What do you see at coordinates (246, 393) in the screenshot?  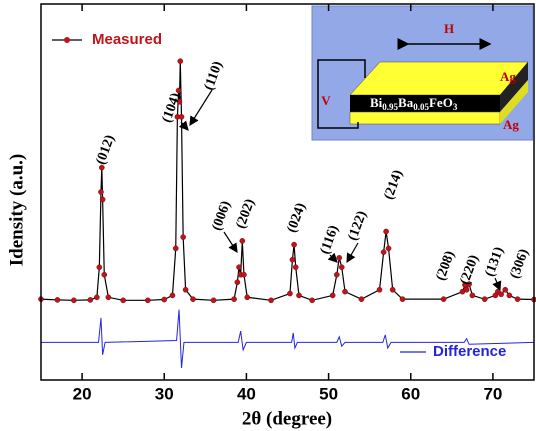 I see `x-tick-label: 40` at bounding box center [246, 393].